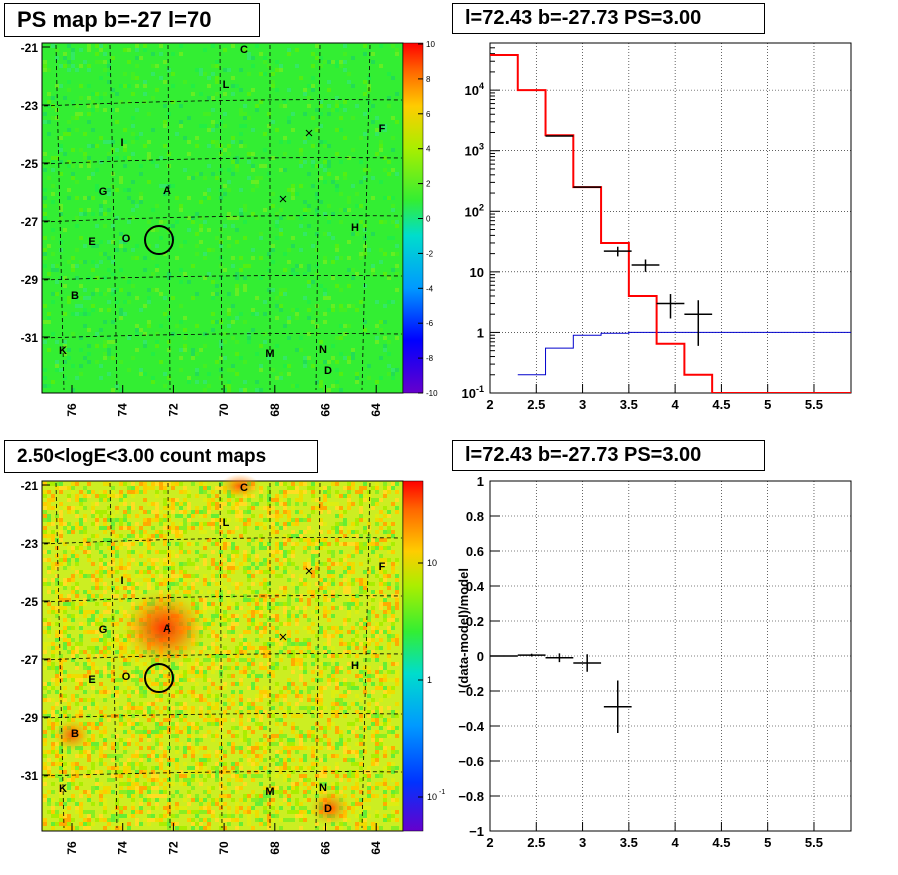 The width and height of the screenshot is (898, 875). Describe the element at coordinates (30, 280) in the screenshot. I see `y-tick-label: -29` at that location.